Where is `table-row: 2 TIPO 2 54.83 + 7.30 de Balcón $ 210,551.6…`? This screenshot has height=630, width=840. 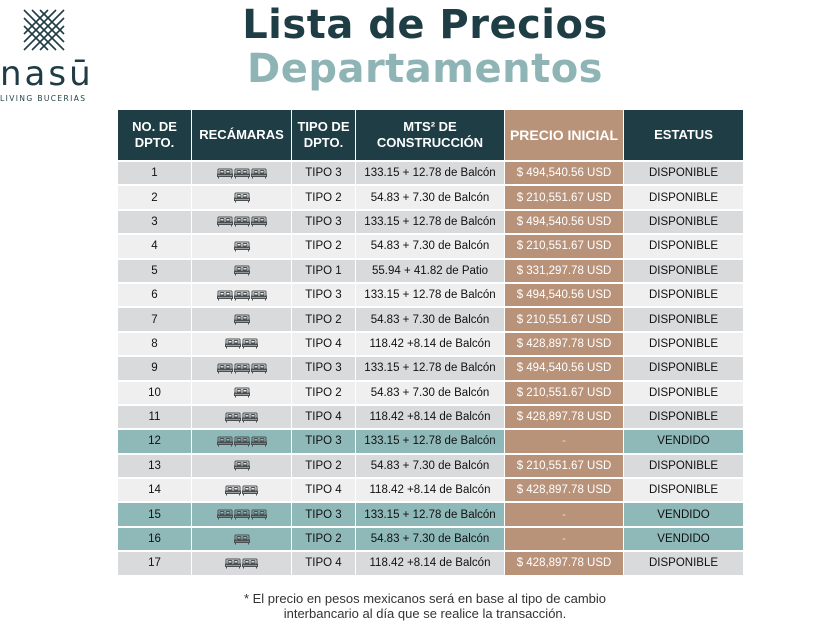
table-row: 2 TIPO 2 54.83 + 7.30 de Balcón $ 210,551.6… is located at coordinates (430, 197).